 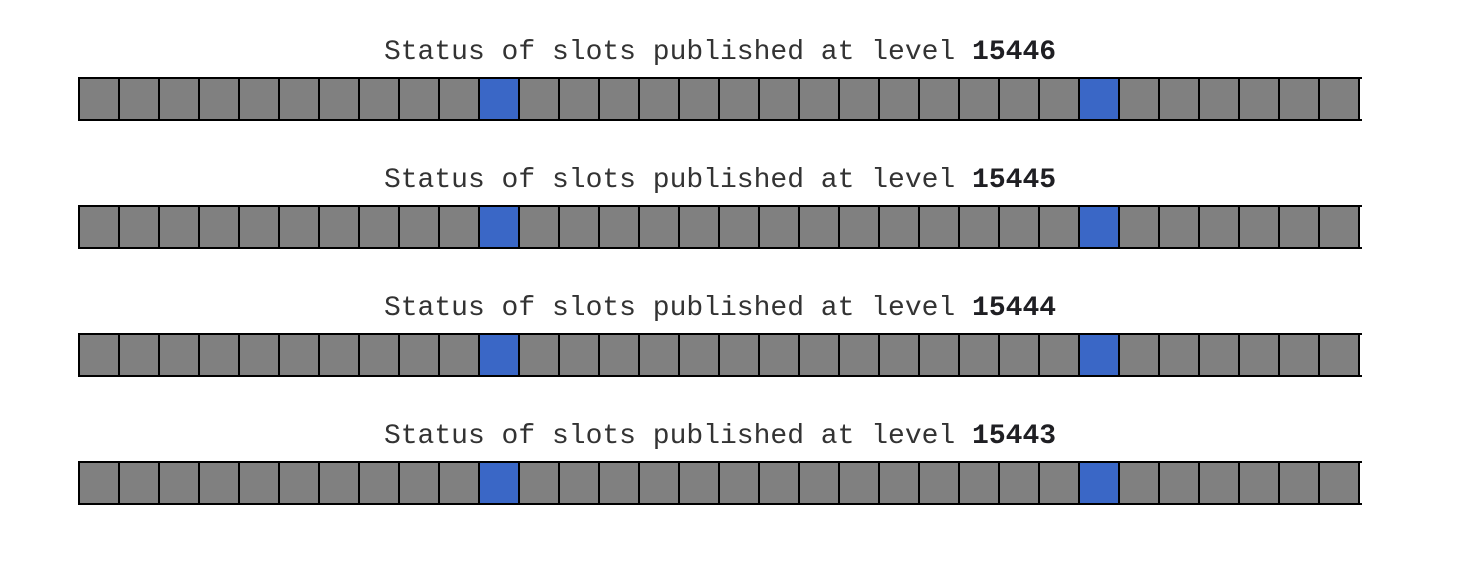 What do you see at coordinates (1014, 180) in the screenshot?
I see `level-number: 15445` at bounding box center [1014, 180].